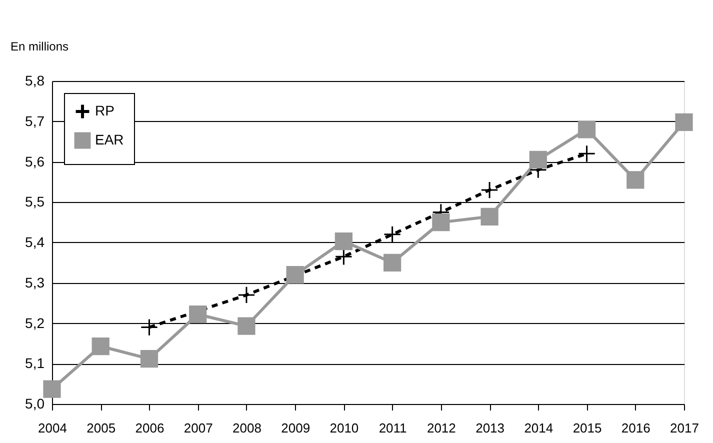 The height and width of the screenshot is (443, 713). Describe the element at coordinates (35, 282) in the screenshot. I see `y-tick-label: 5,3` at that location.